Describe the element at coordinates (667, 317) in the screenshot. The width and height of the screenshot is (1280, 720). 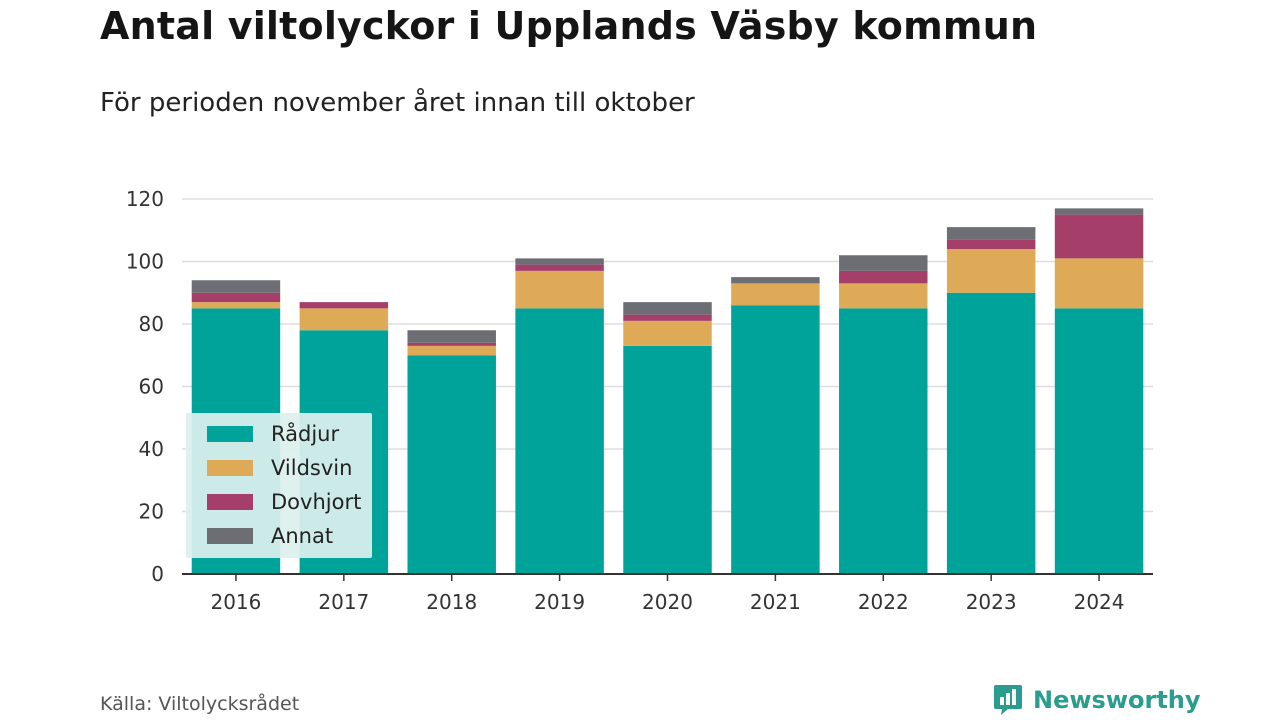
I see `bar-segment-dovhjort-2020` at that location.